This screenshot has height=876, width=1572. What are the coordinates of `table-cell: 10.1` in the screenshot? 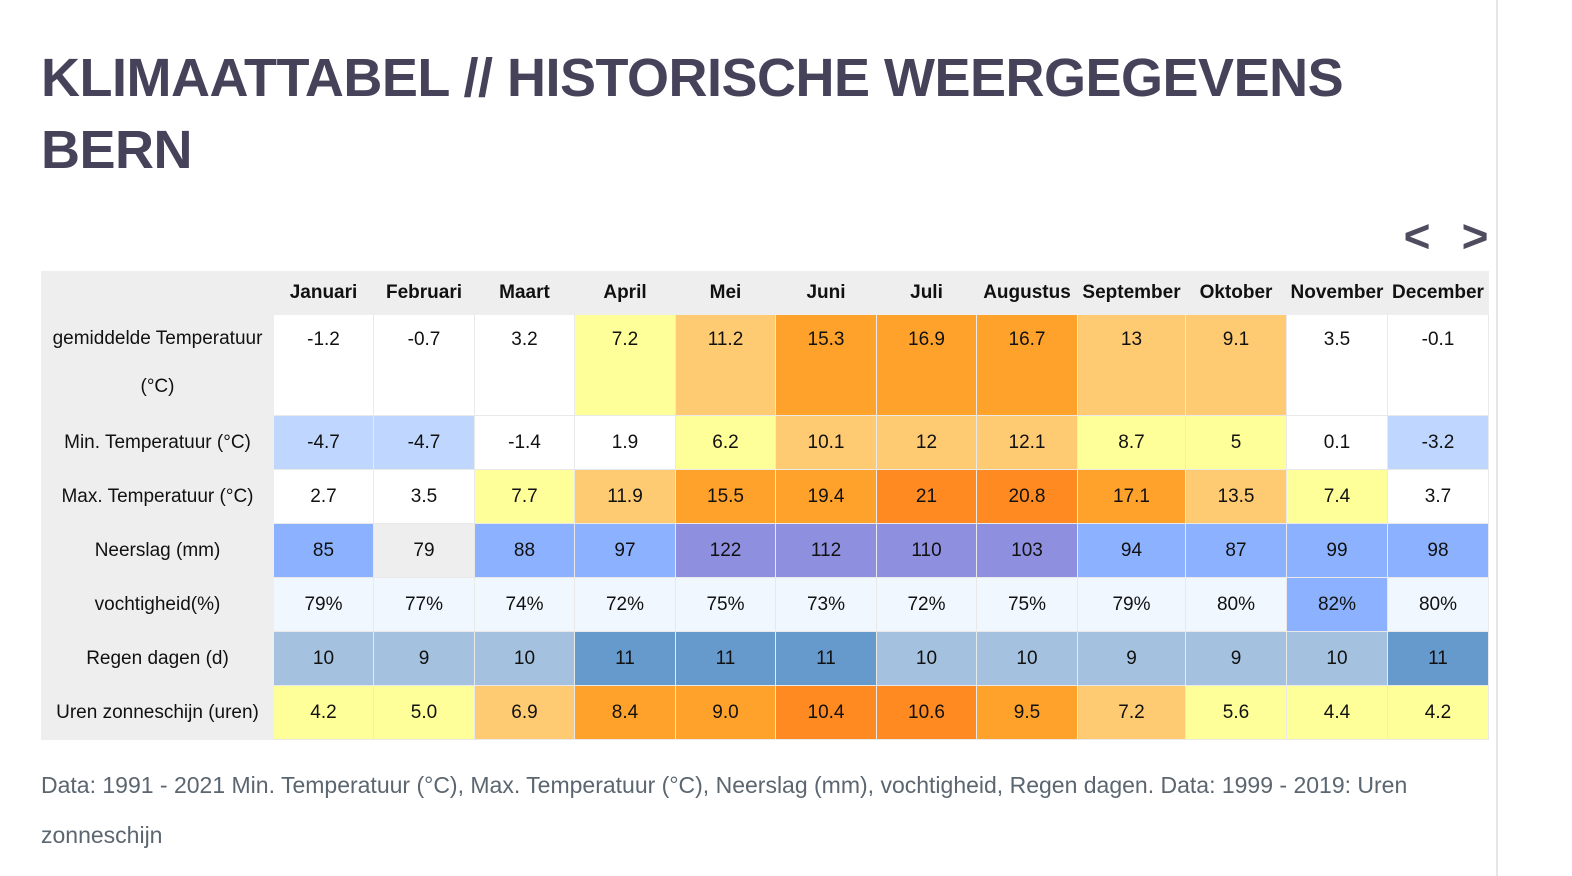 It's located at (826, 442).